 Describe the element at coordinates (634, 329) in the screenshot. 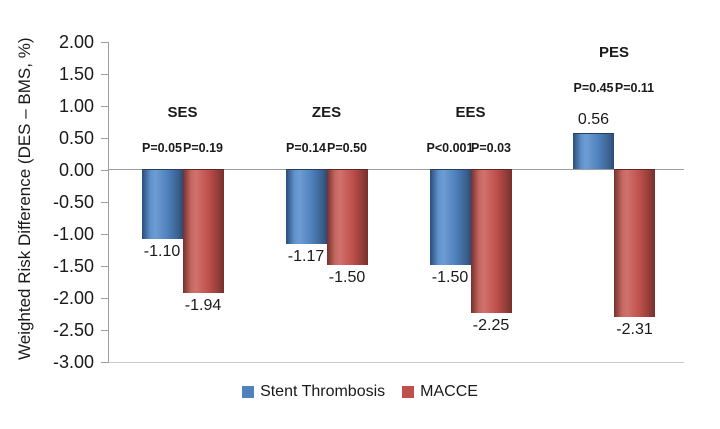

I see `value-label-pes-macce: -2.31` at that location.